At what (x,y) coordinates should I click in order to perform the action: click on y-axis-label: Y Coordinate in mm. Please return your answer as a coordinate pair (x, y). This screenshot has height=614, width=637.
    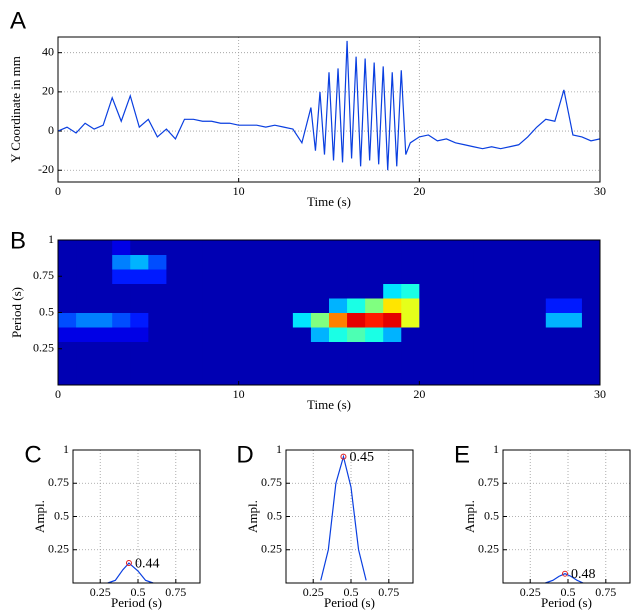
    Looking at the image, I should click on (15, 109).